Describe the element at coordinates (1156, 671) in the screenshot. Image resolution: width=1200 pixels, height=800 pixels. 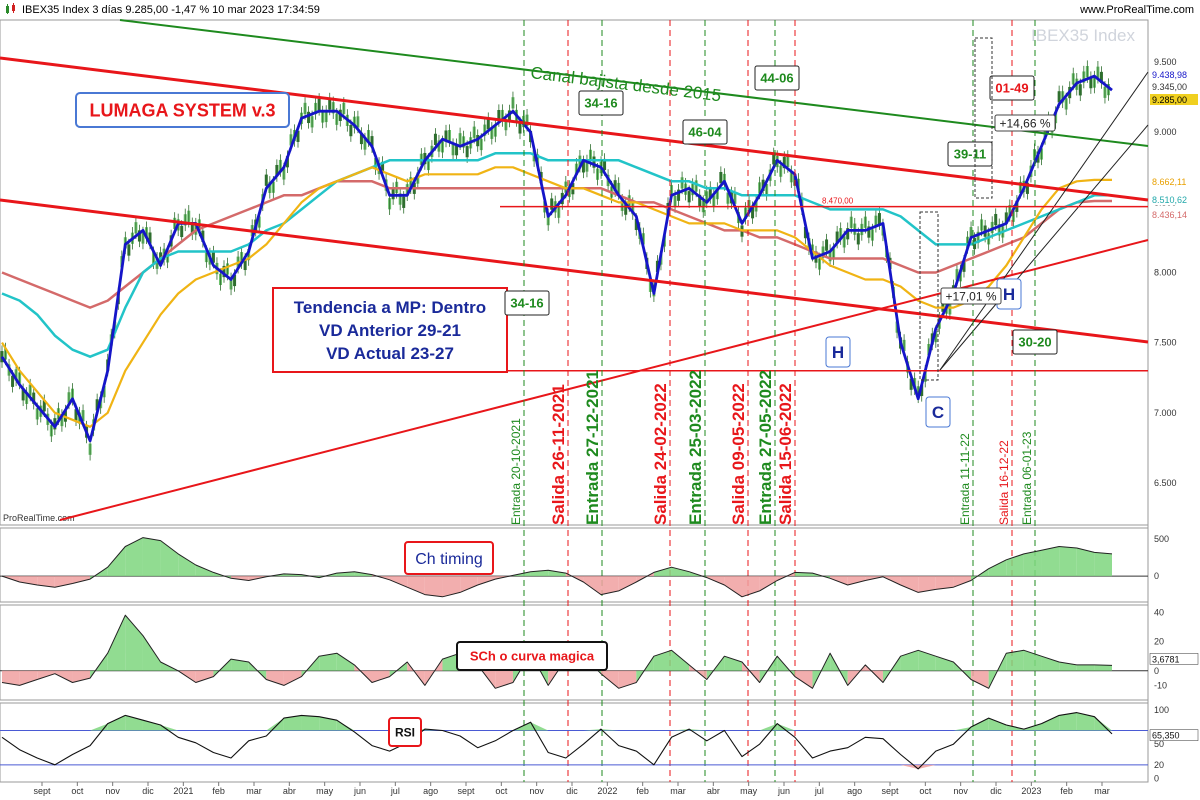
I see `sch-axis-tick: 0` at that location.